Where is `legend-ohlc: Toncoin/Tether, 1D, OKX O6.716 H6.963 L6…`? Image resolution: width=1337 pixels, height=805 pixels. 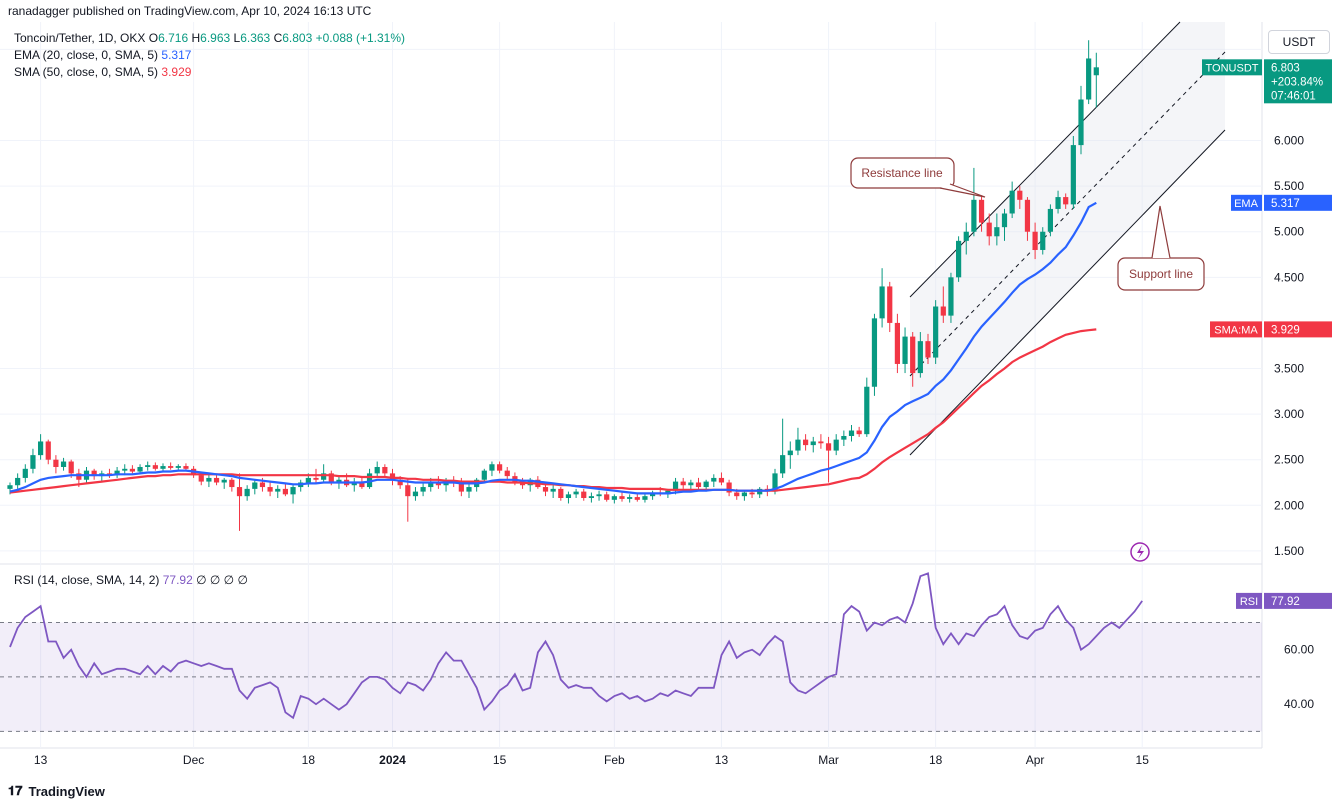
legend-ohlc: Toncoin/Tether, 1D, OKX O6.716 H6.963 L6… is located at coordinates (209, 38).